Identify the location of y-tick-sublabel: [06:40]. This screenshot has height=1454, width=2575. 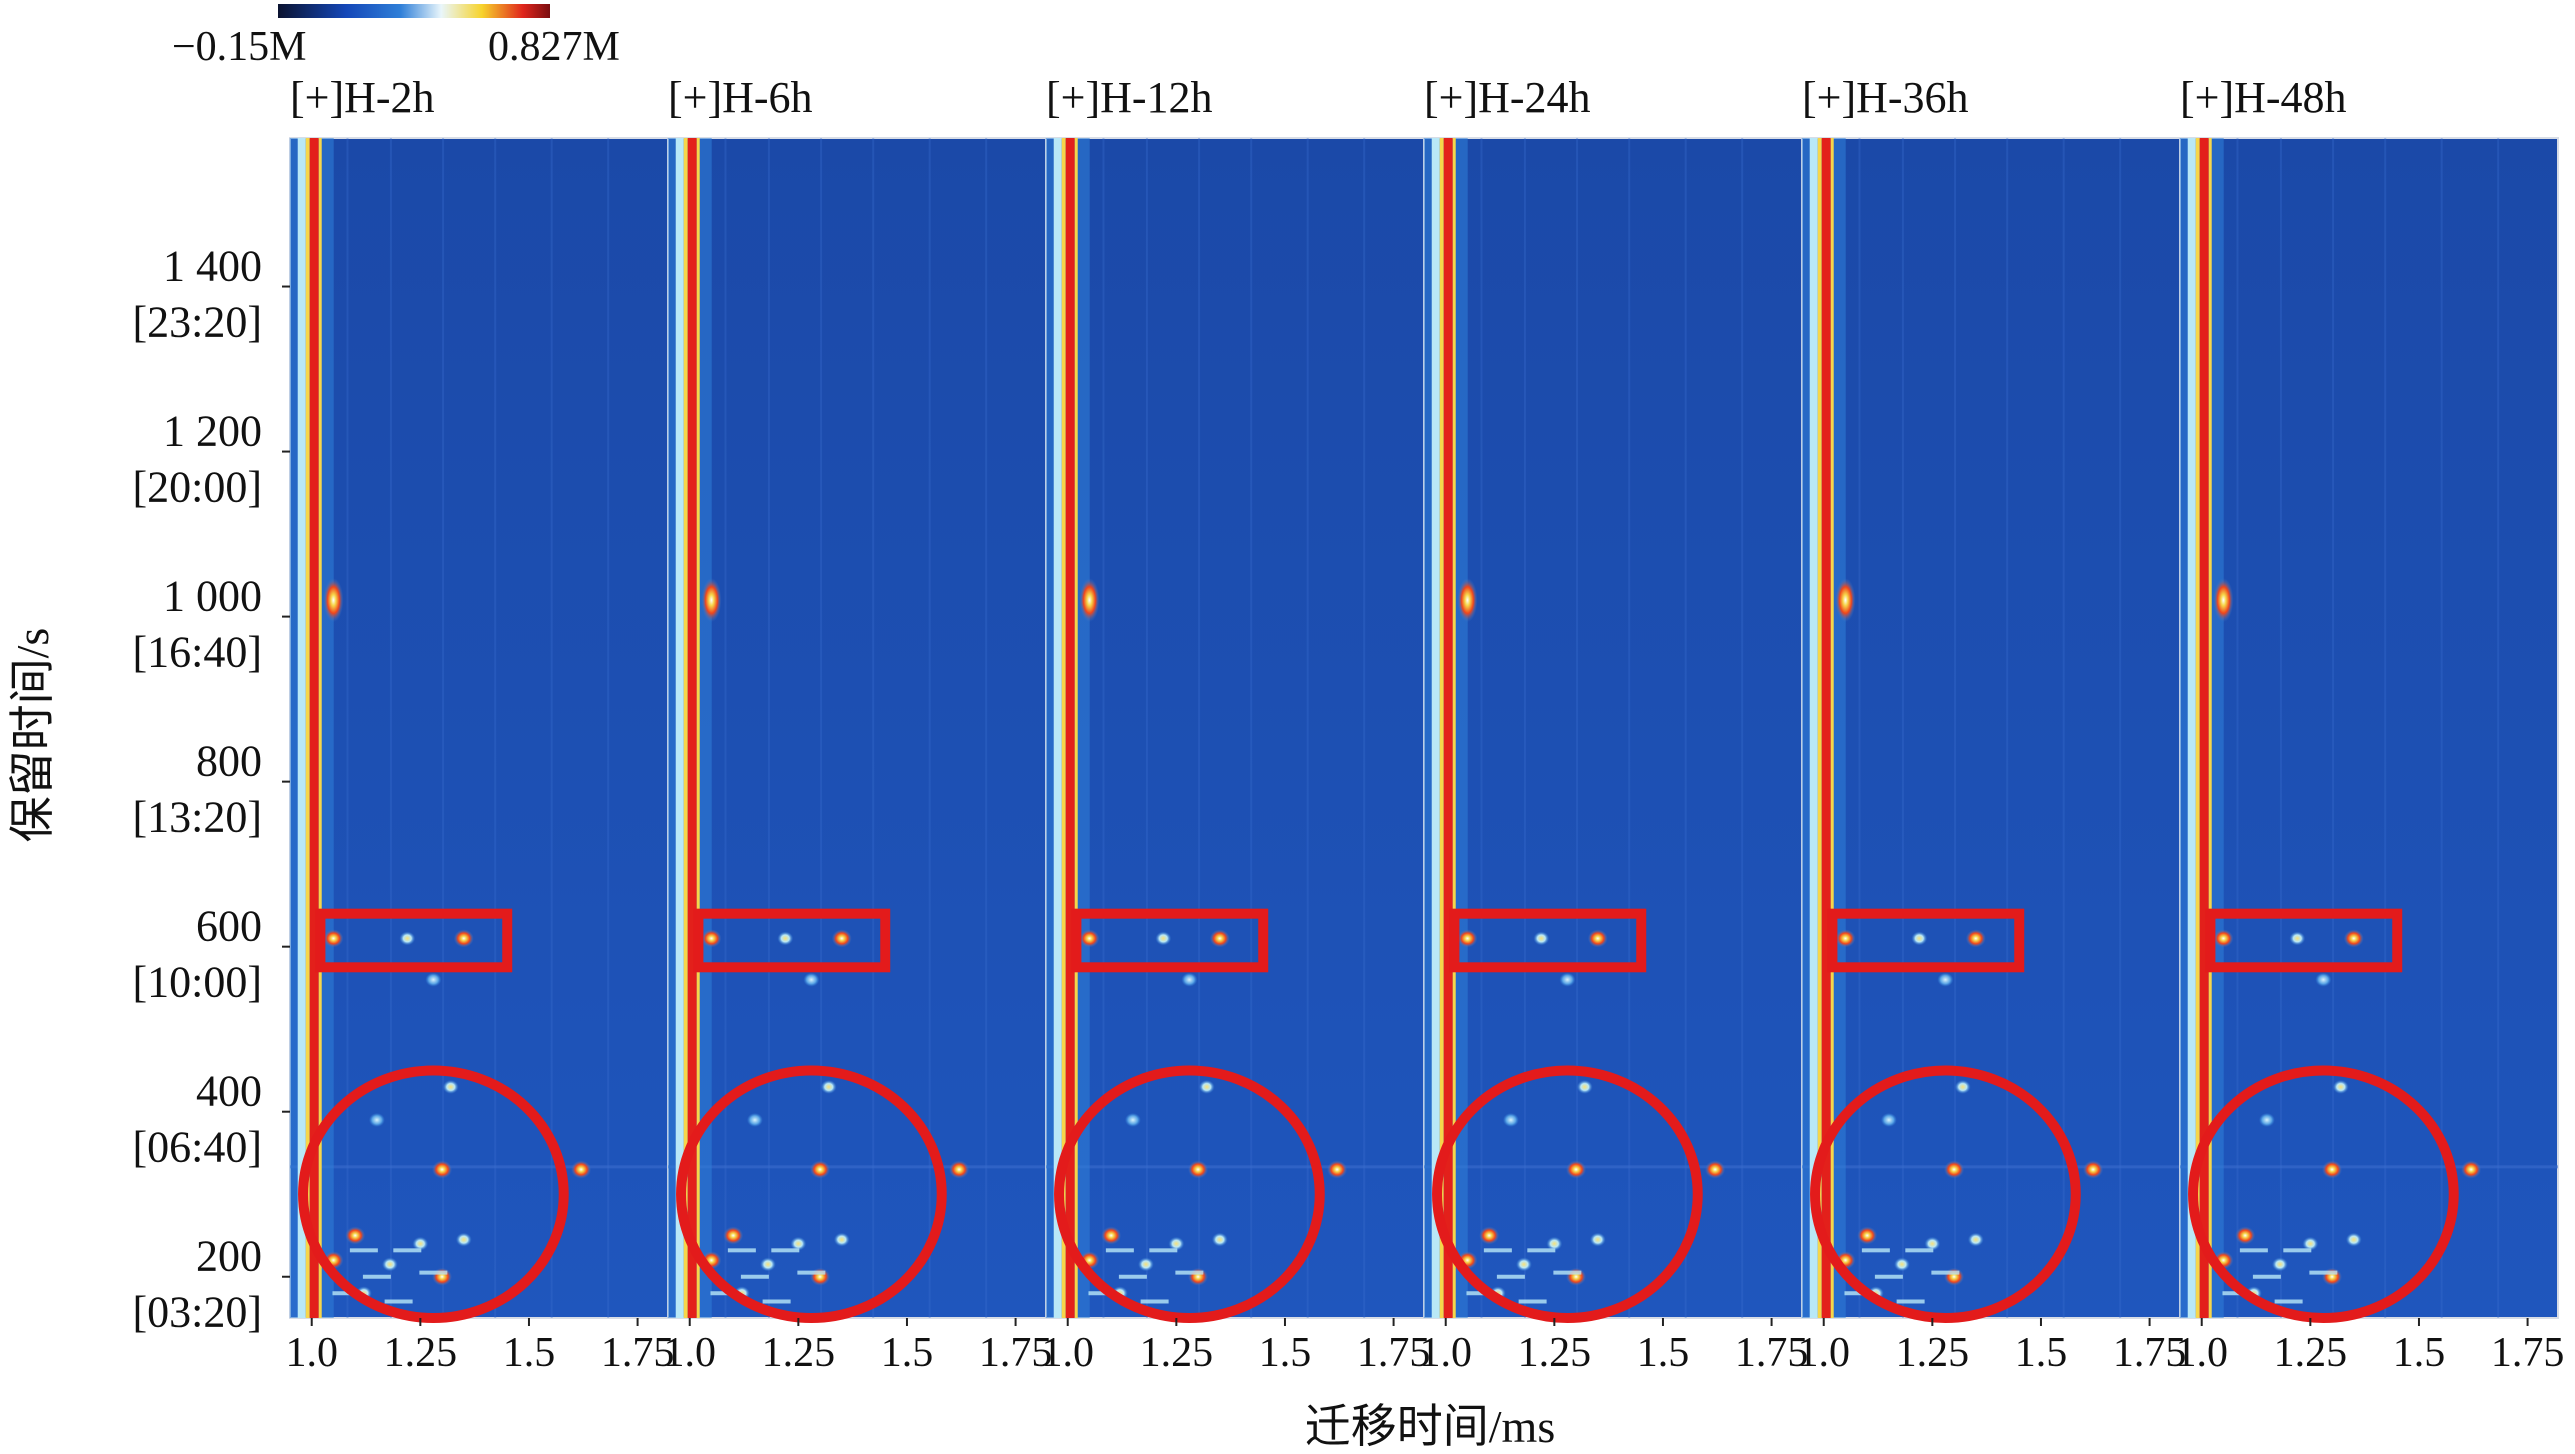
(197, 1147).